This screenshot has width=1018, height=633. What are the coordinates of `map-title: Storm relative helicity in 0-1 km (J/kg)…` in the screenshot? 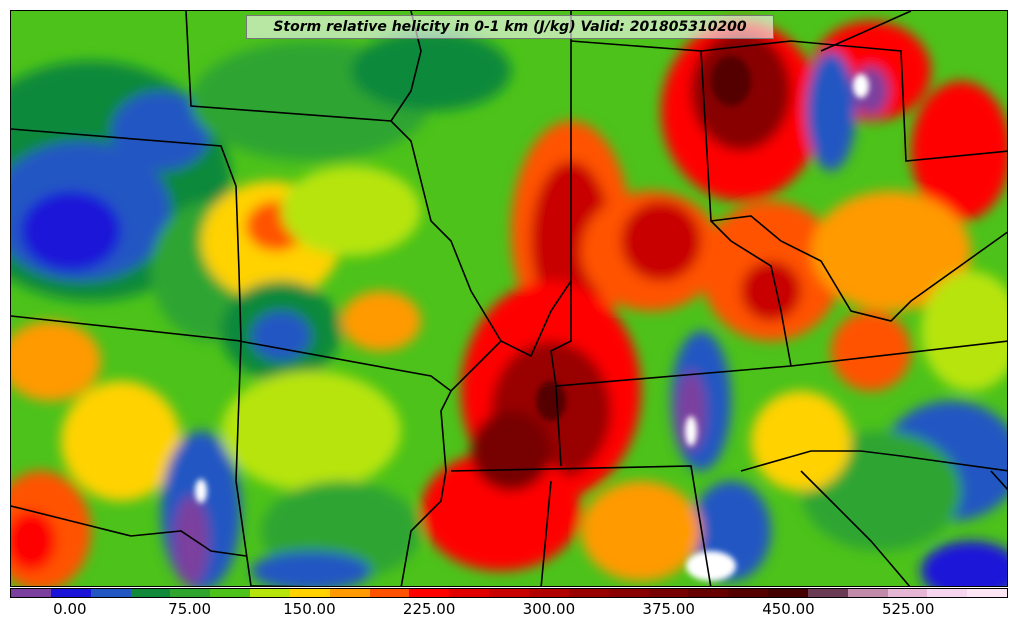 It's located at (510, 27).